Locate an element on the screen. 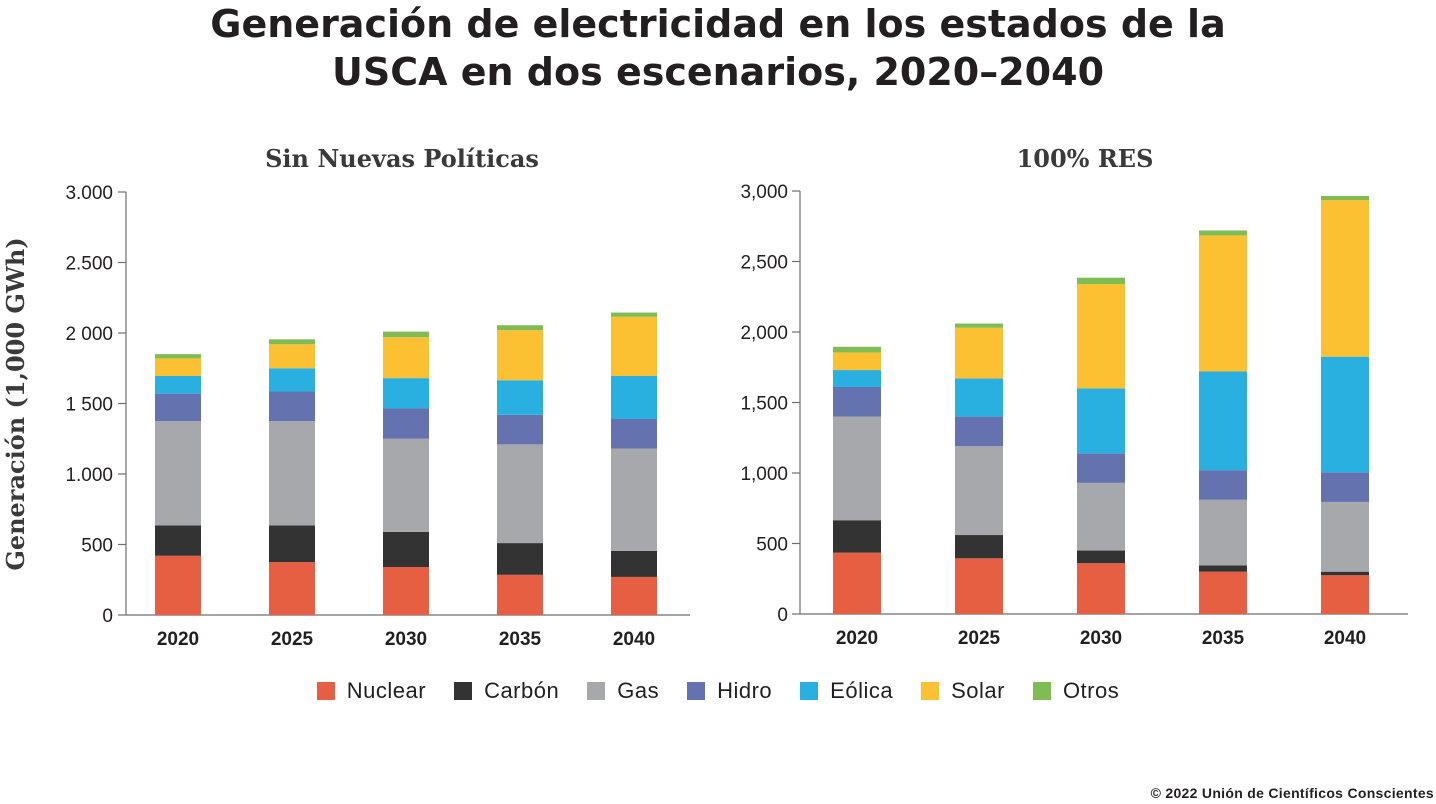 The height and width of the screenshot is (804, 1436). bar-segment-nuclear-2025 is located at coordinates (292, 588).